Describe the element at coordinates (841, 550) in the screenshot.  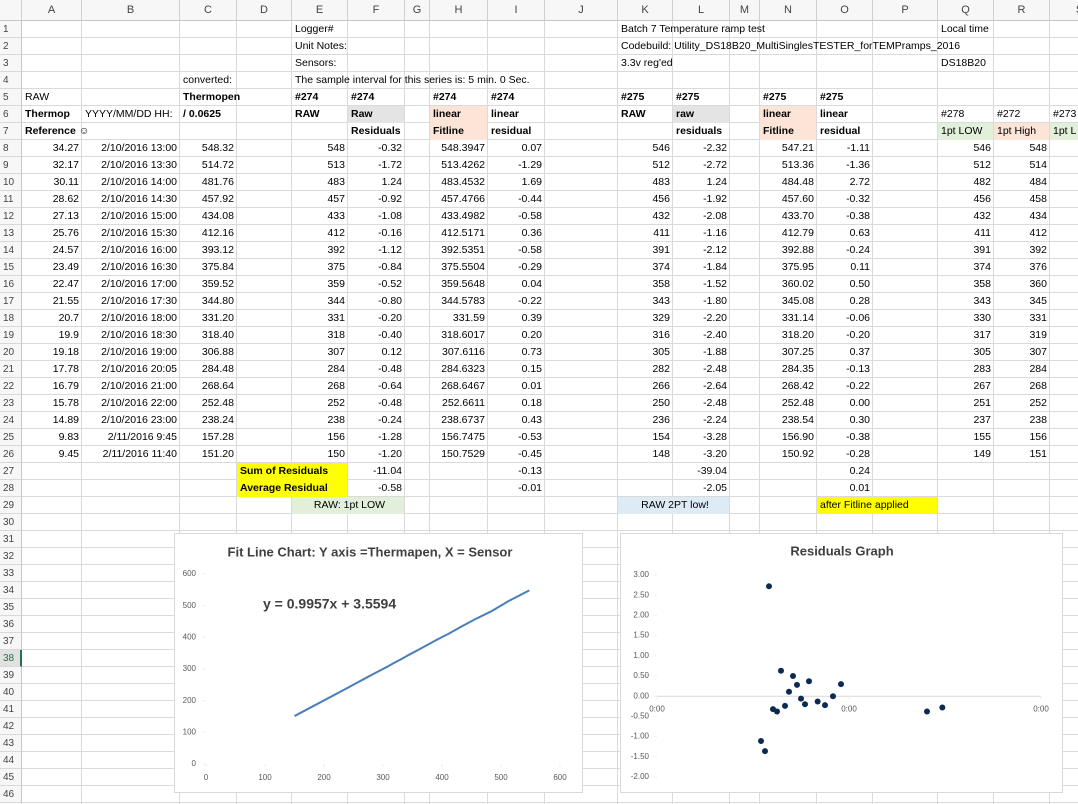
I see `chart-title: Residuals Graph` at that location.